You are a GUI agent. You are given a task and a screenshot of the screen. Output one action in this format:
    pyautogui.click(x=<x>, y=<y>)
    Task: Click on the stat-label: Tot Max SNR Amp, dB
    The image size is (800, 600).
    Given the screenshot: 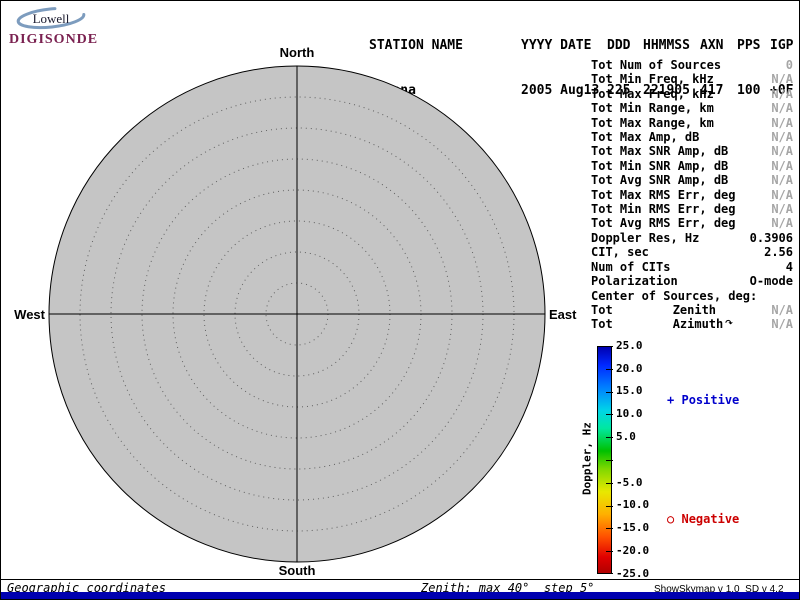 What is the action you would take?
    pyautogui.click(x=660, y=151)
    